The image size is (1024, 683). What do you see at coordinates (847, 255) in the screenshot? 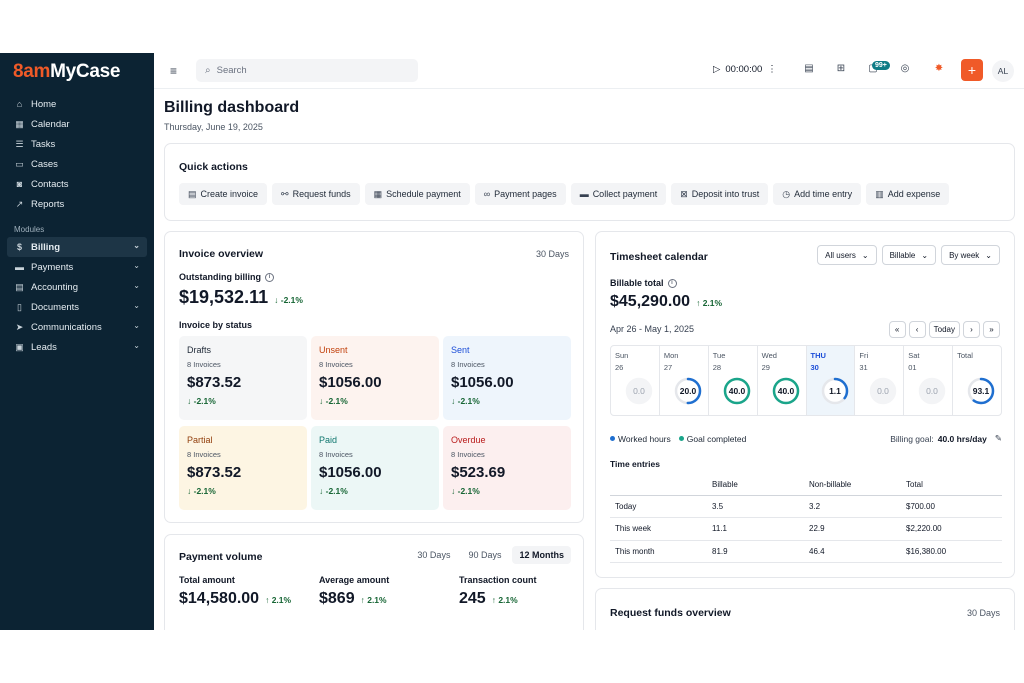
I see `users-dropdown: All users ⌄` at bounding box center [847, 255].